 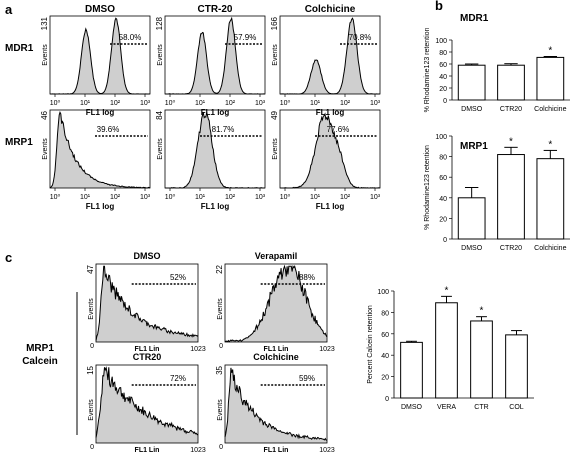 I want to click on category-label: Colchicine, so click(x=550, y=248).